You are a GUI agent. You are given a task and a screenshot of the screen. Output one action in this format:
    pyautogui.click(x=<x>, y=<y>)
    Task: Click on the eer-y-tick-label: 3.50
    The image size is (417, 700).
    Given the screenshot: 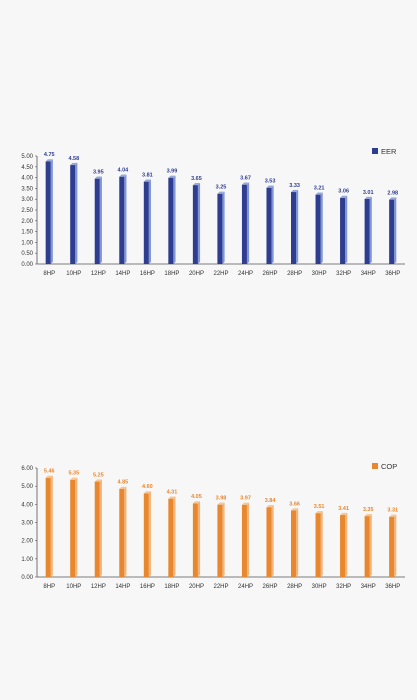 What is the action you would take?
    pyautogui.click(x=27, y=189)
    